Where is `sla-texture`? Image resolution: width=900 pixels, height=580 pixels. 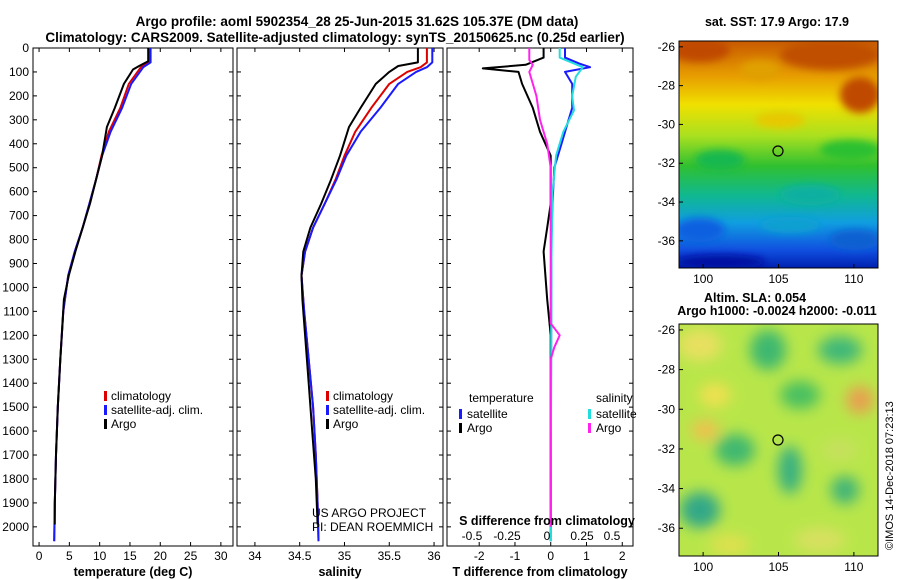 sla-texture is located at coordinates (776, 442).